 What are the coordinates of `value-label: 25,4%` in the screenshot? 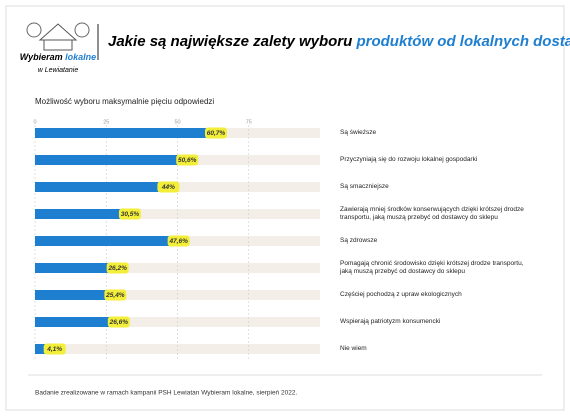 It's located at (115, 295).